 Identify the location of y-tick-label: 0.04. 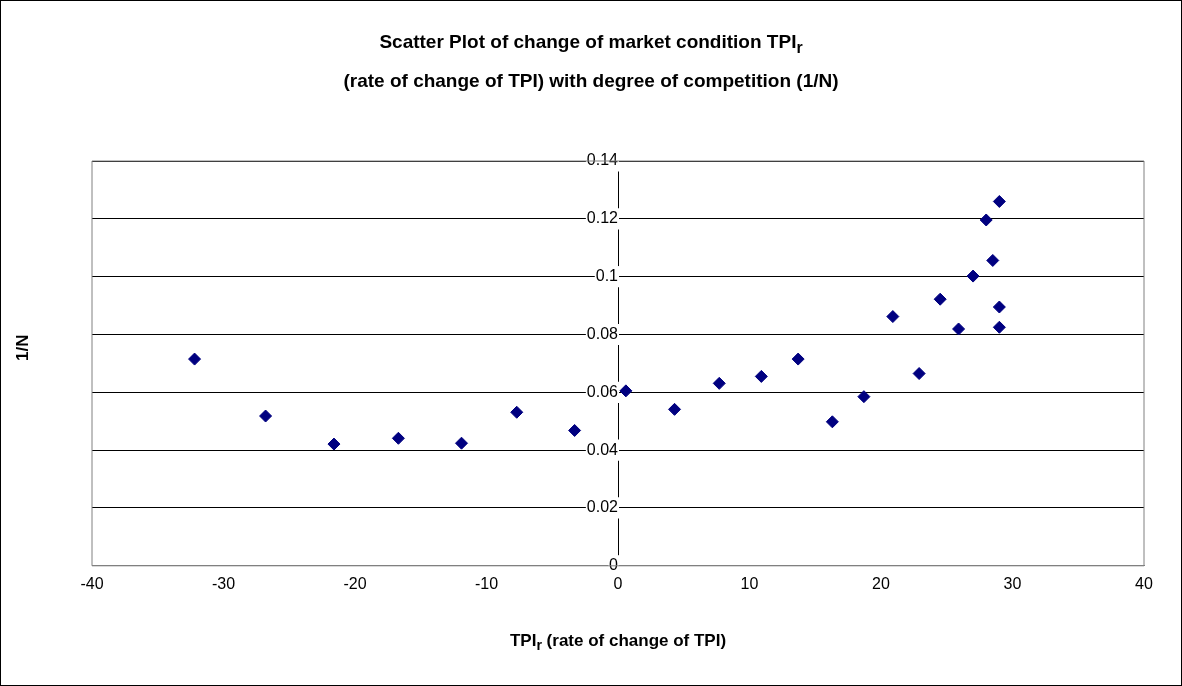
(602, 449).